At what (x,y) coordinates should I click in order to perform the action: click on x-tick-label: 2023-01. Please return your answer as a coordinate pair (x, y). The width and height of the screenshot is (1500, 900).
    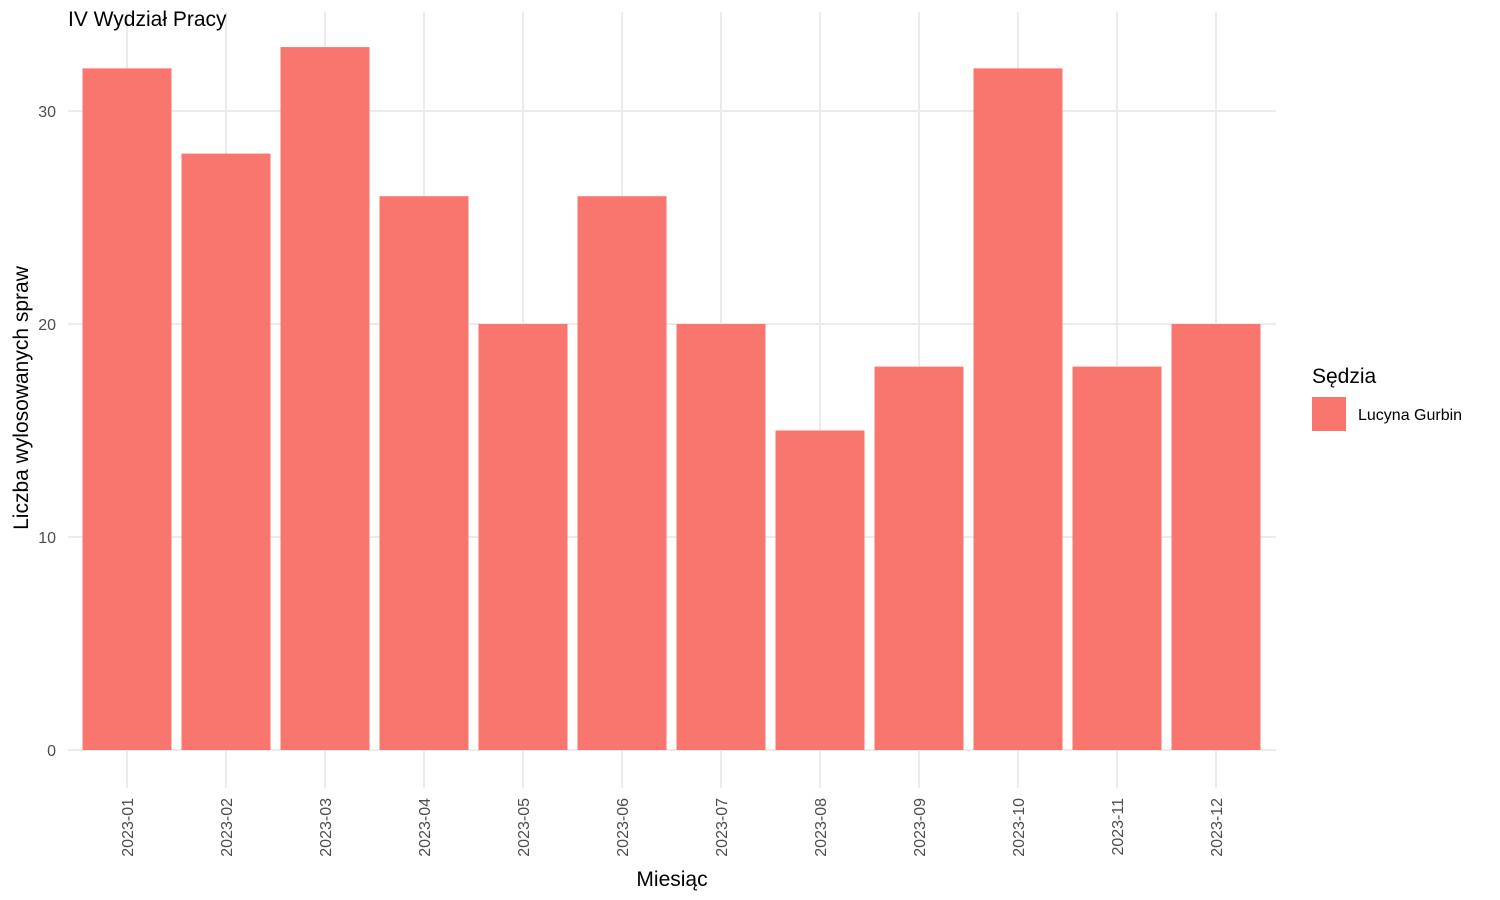
    Looking at the image, I should click on (128, 827).